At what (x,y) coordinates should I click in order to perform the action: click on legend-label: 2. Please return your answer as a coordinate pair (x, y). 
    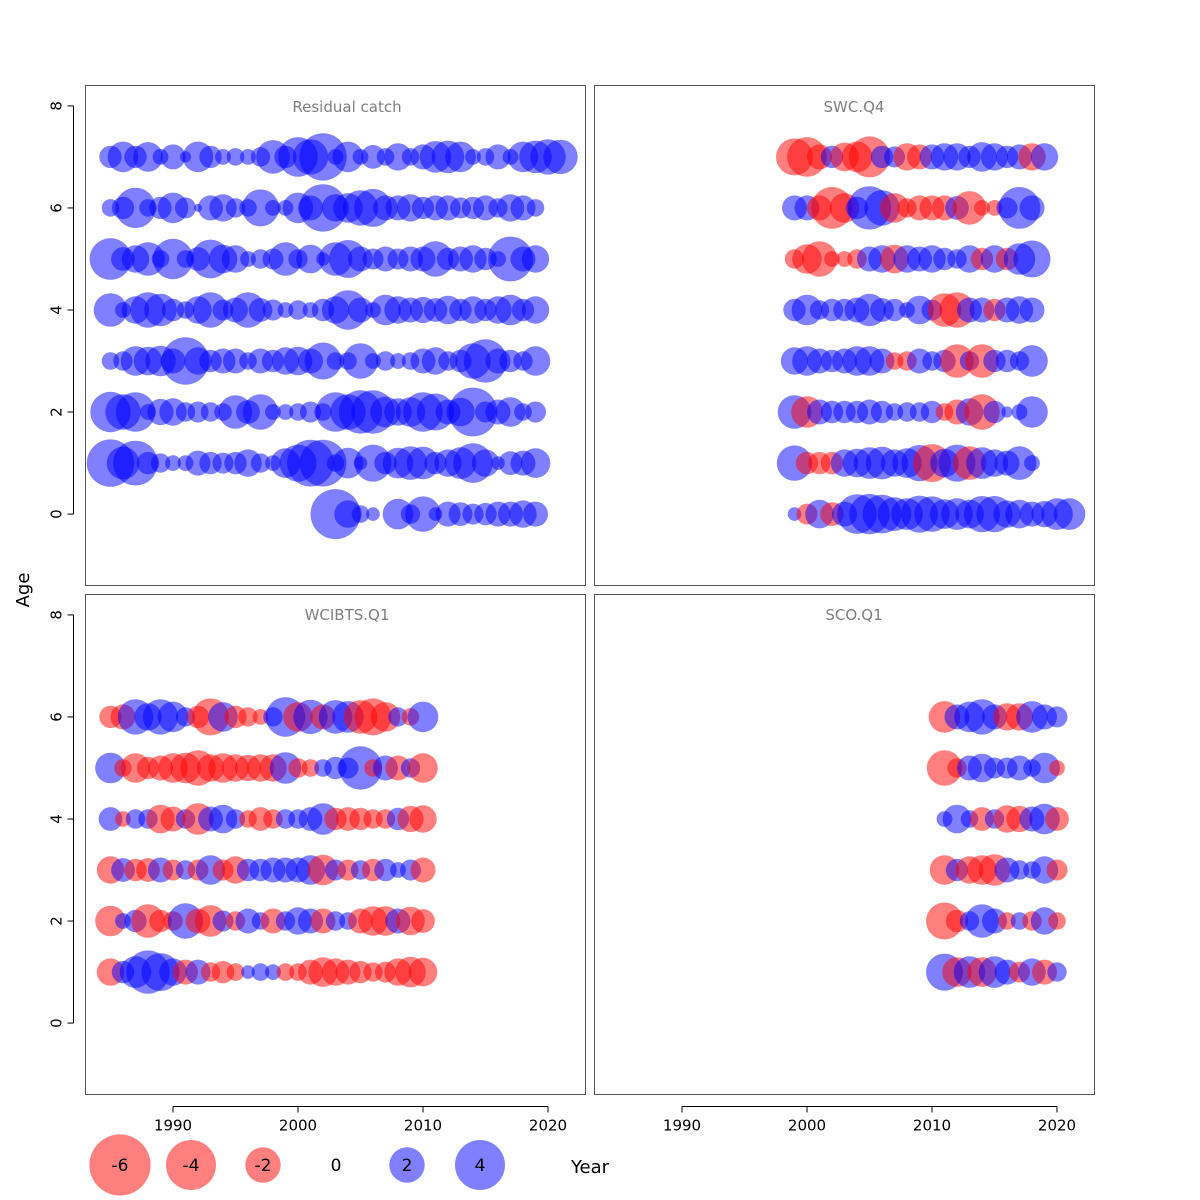
    Looking at the image, I should click on (407, 1166).